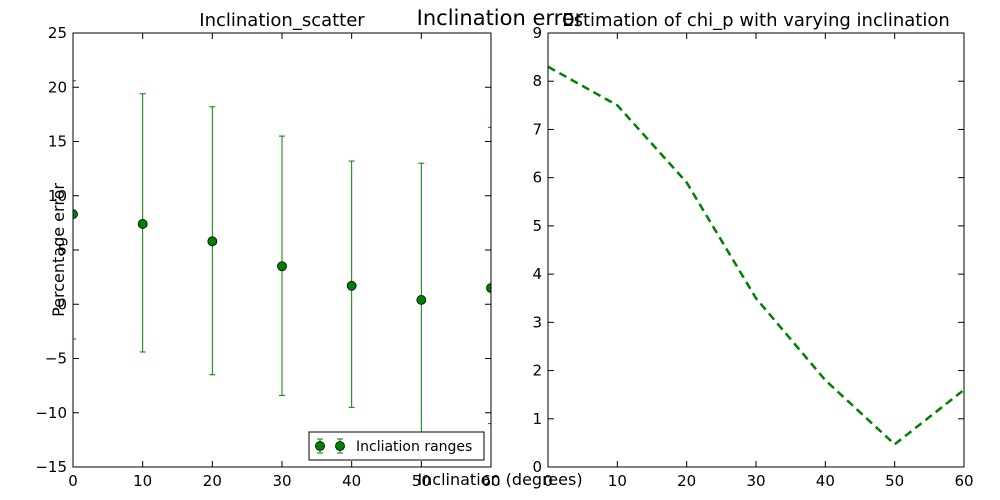  What do you see at coordinates (51, 413) in the screenshot?
I see `y-tick-label: −10` at bounding box center [51, 413].